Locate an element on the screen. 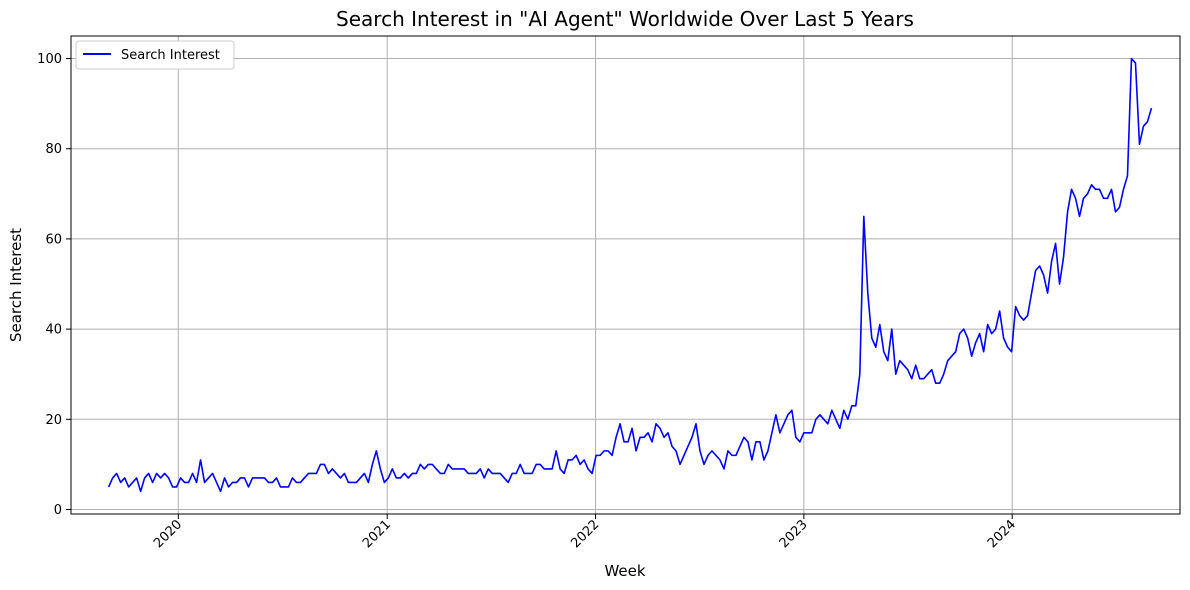 The height and width of the screenshot is (590, 1190). y-tick-label: 60 is located at coordinates (53, 239).